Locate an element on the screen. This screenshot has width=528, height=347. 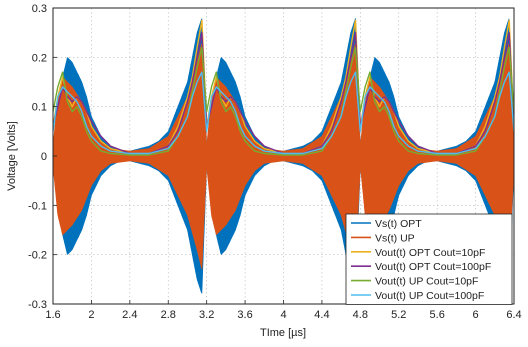
y-tick-label: 0.2 is located at coordinates (39, 58).